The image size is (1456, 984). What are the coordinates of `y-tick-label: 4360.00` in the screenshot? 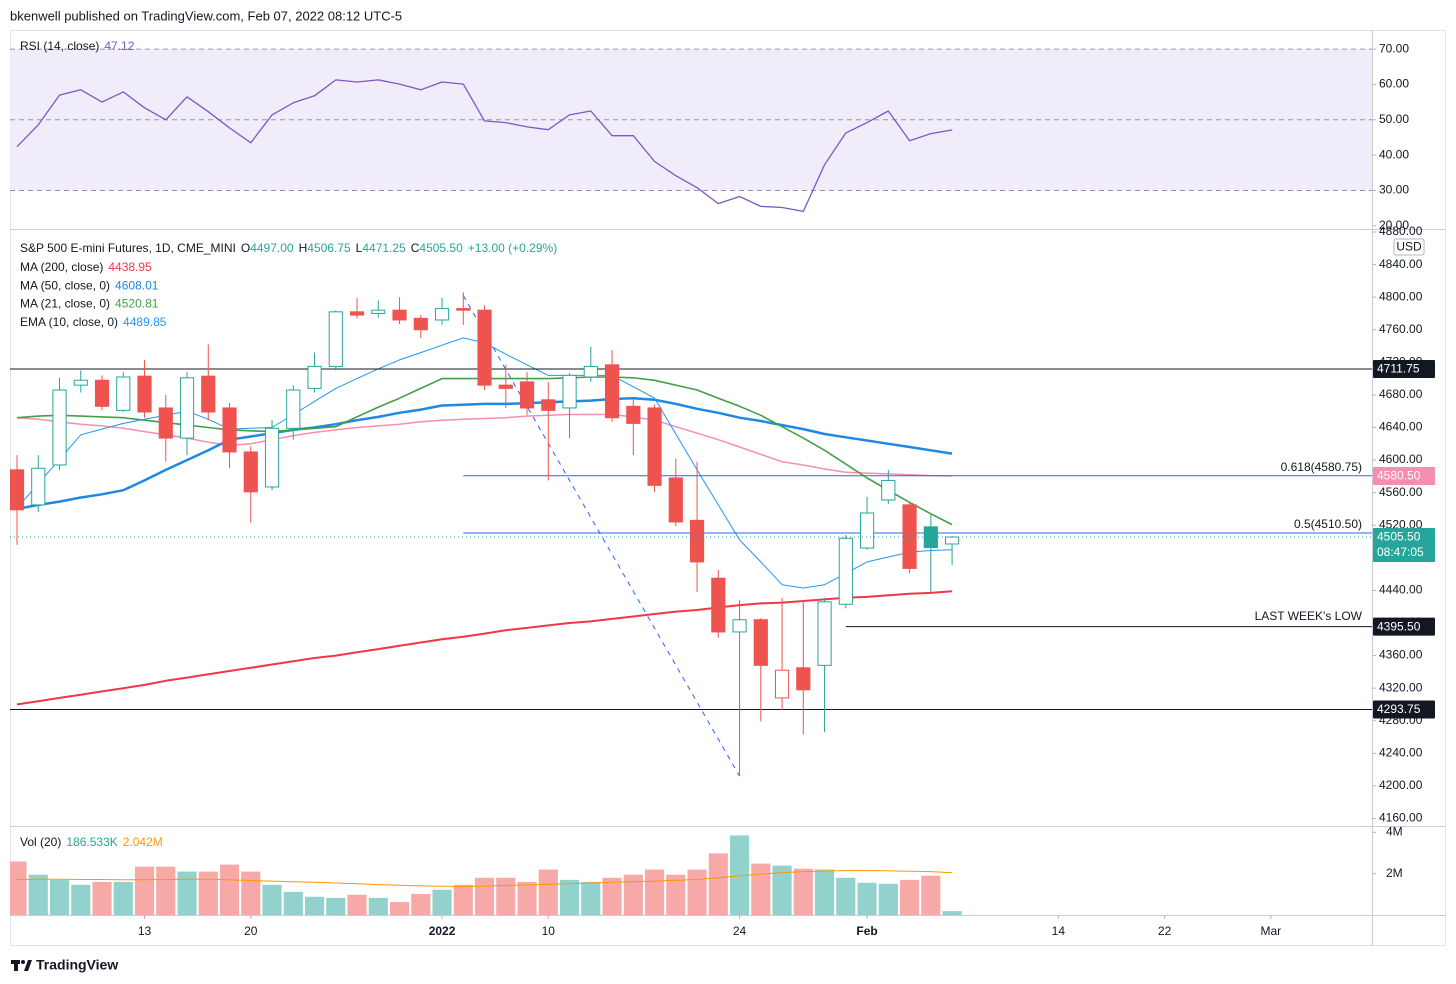 It's located at (1401, 655).